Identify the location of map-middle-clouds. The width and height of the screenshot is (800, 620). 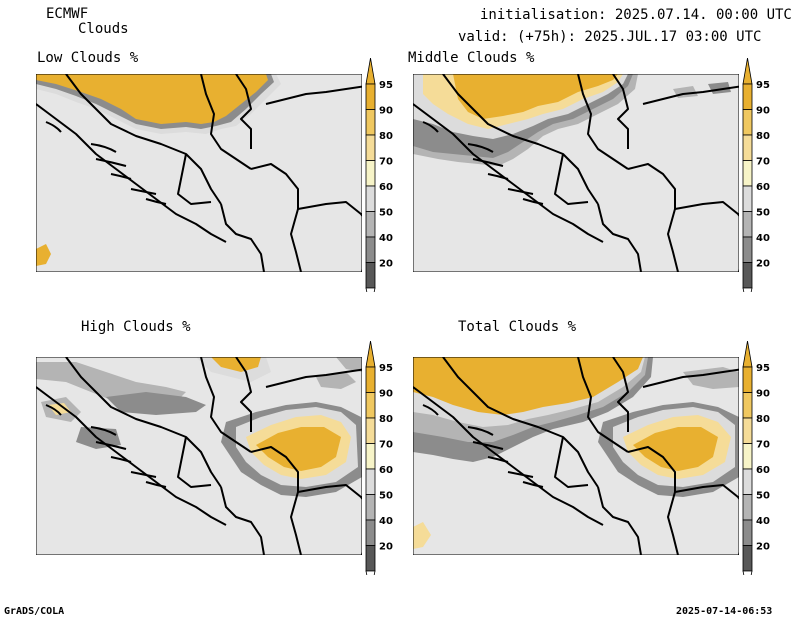
(576, 173).